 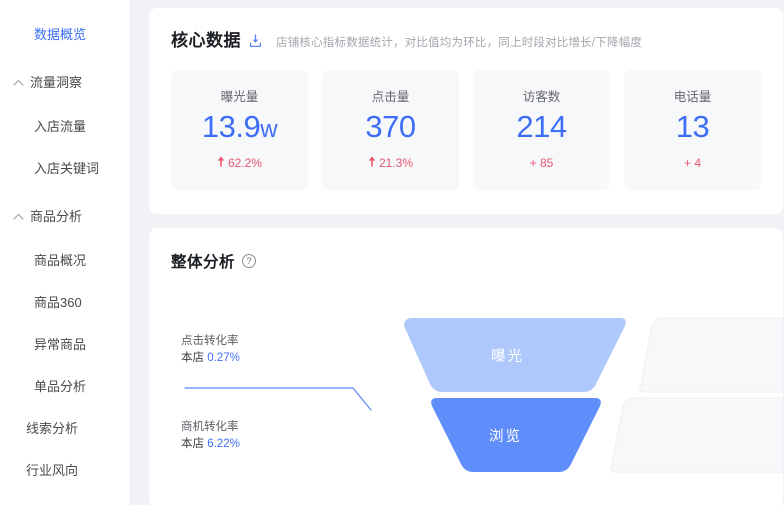 I want to click on sidebar-item-label: 入店关键词, so click(x=67, y=168).